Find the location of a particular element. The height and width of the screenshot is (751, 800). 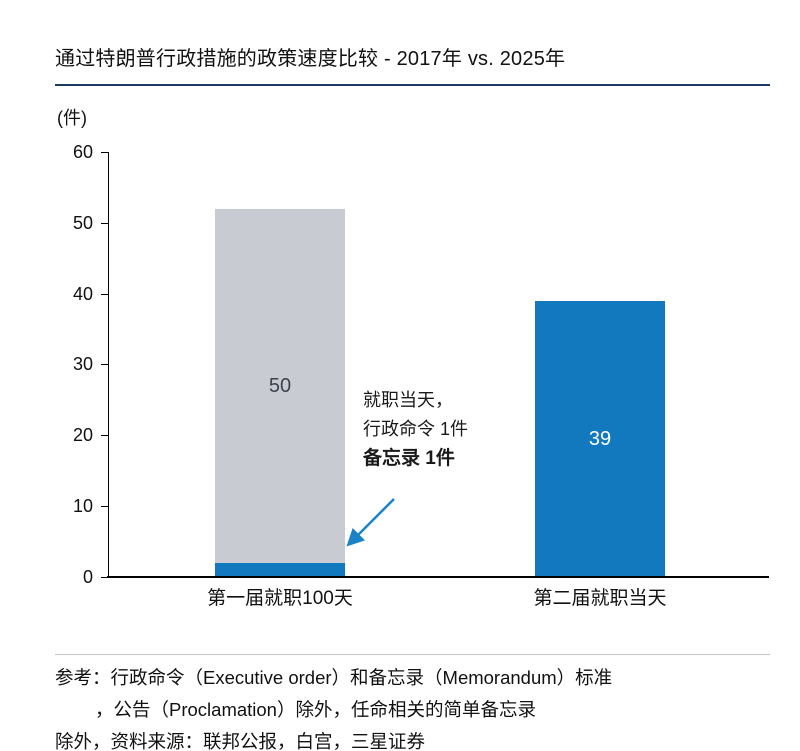

y-axis-unit-label: (件) is located at coordinates (72, 118).